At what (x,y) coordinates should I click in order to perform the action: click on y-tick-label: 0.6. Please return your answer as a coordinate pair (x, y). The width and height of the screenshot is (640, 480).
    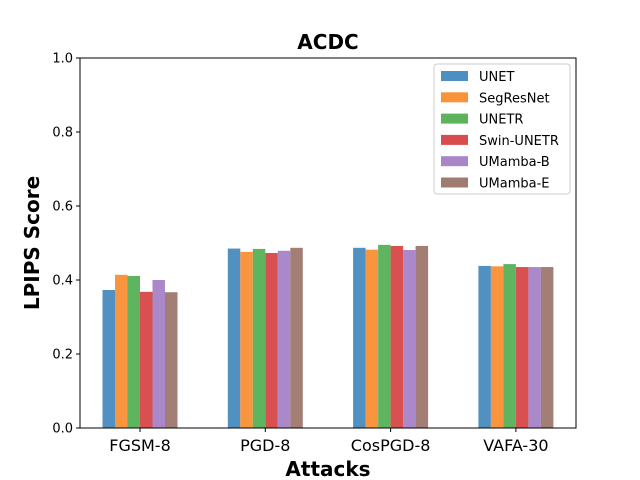
    Looking at the image, I should click on (62, 207).